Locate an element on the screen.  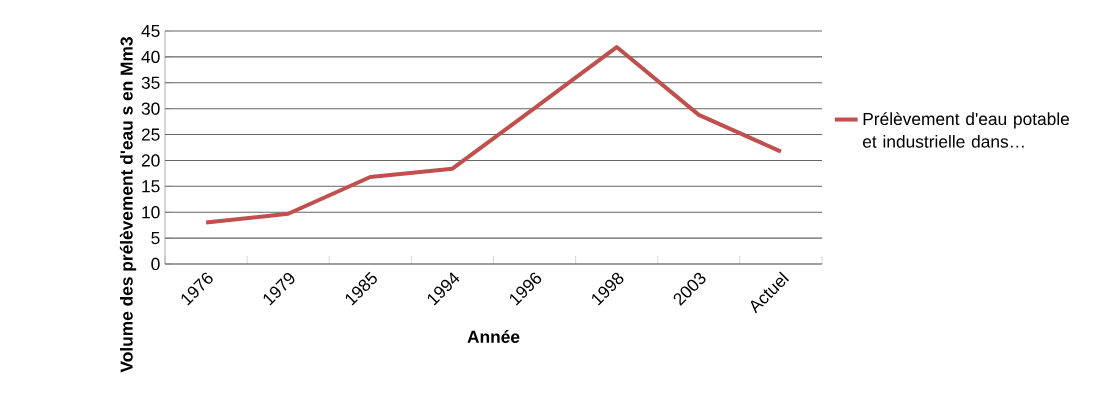
y-tick-label: 45 is located at coordinates (150, 31).